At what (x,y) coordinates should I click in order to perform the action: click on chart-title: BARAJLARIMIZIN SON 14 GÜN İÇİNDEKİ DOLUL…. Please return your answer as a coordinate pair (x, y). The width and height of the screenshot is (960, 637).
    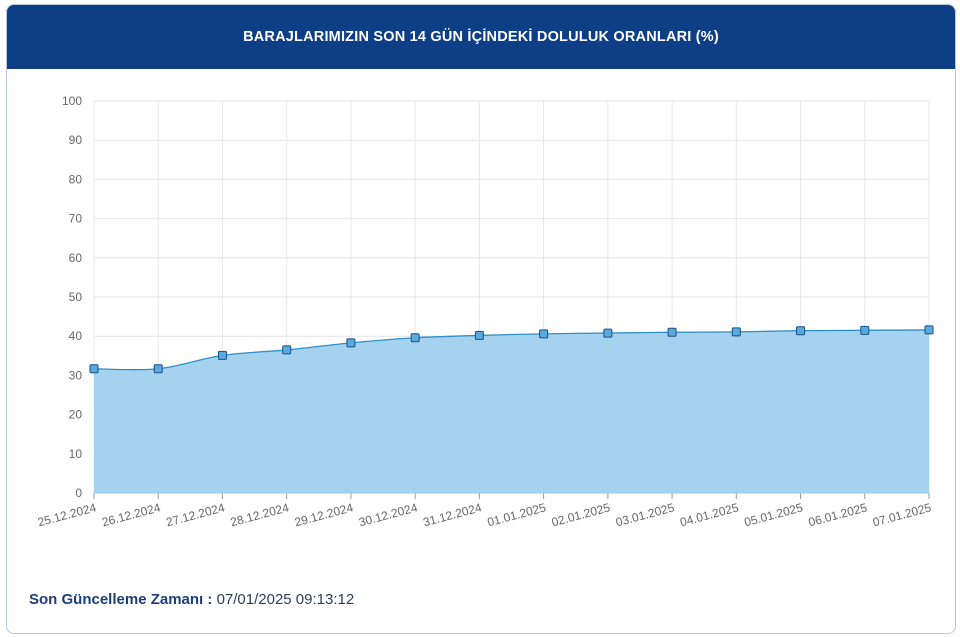
    Looking at the image, I should click on (481, 37).